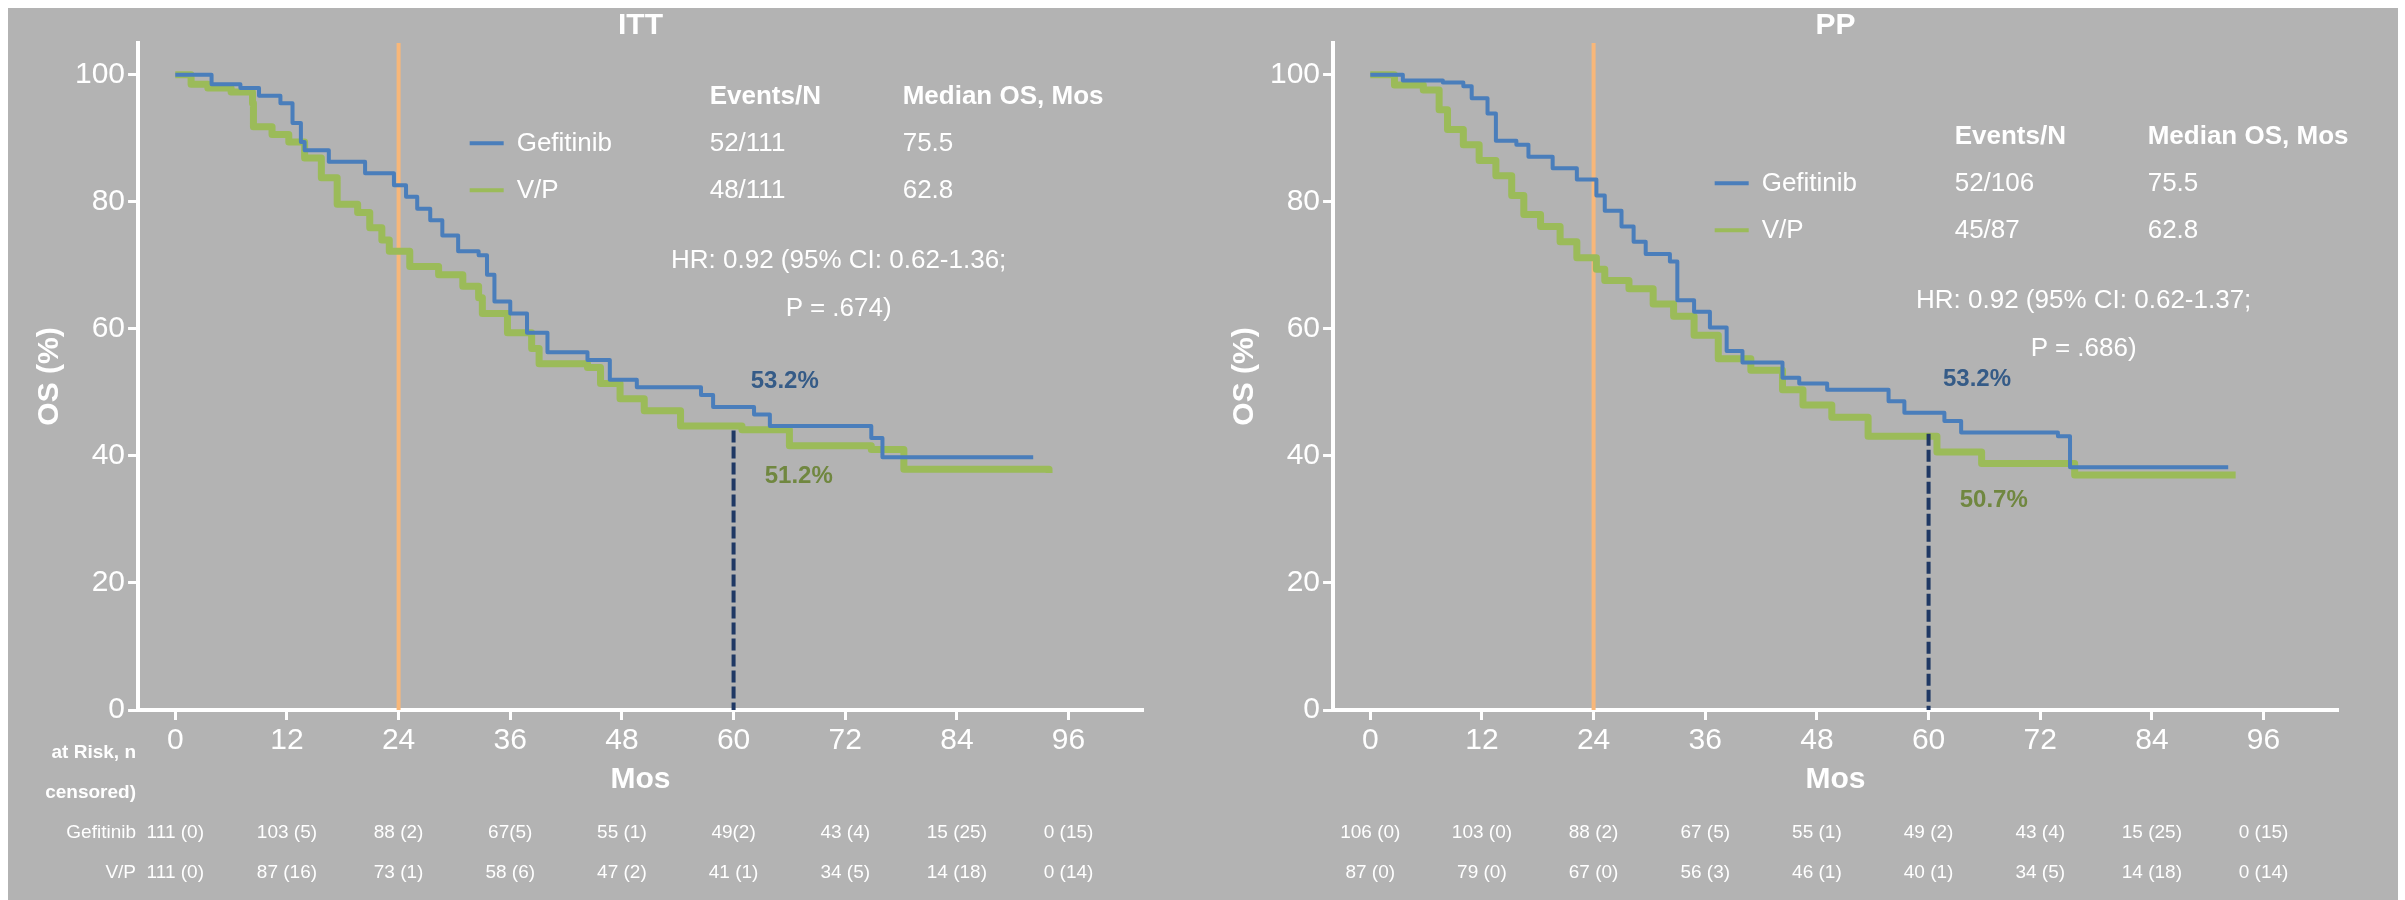 Image resolution: width=2405 pixels, height=900 pixels. What do you see at coordinates (510, 832) in the screenshot?
I see `text: 67(5)` at bounding box center [510, 832].